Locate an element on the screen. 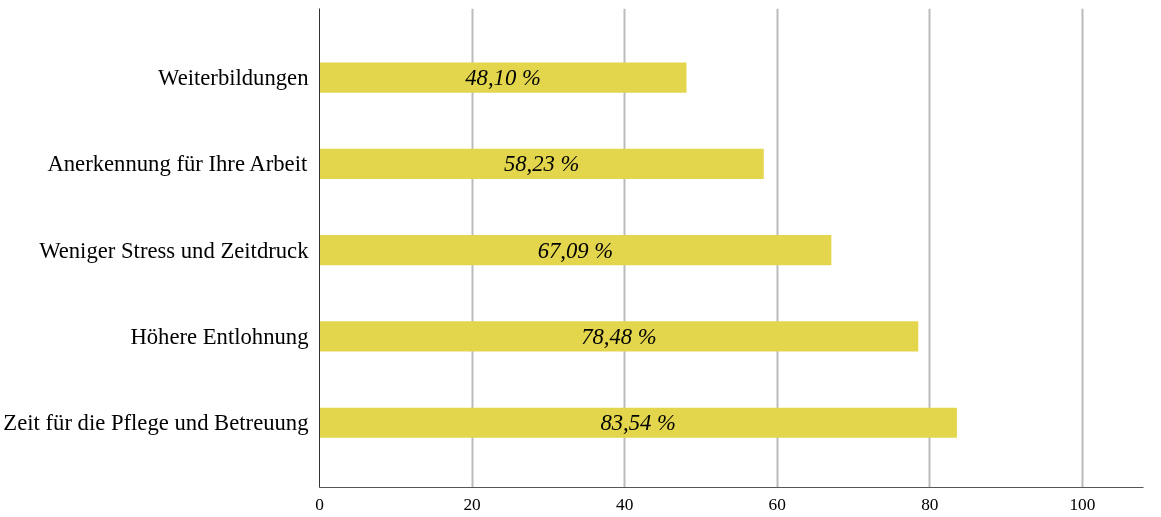  x-tick-label: 40 is located at coordinates (625, 504).